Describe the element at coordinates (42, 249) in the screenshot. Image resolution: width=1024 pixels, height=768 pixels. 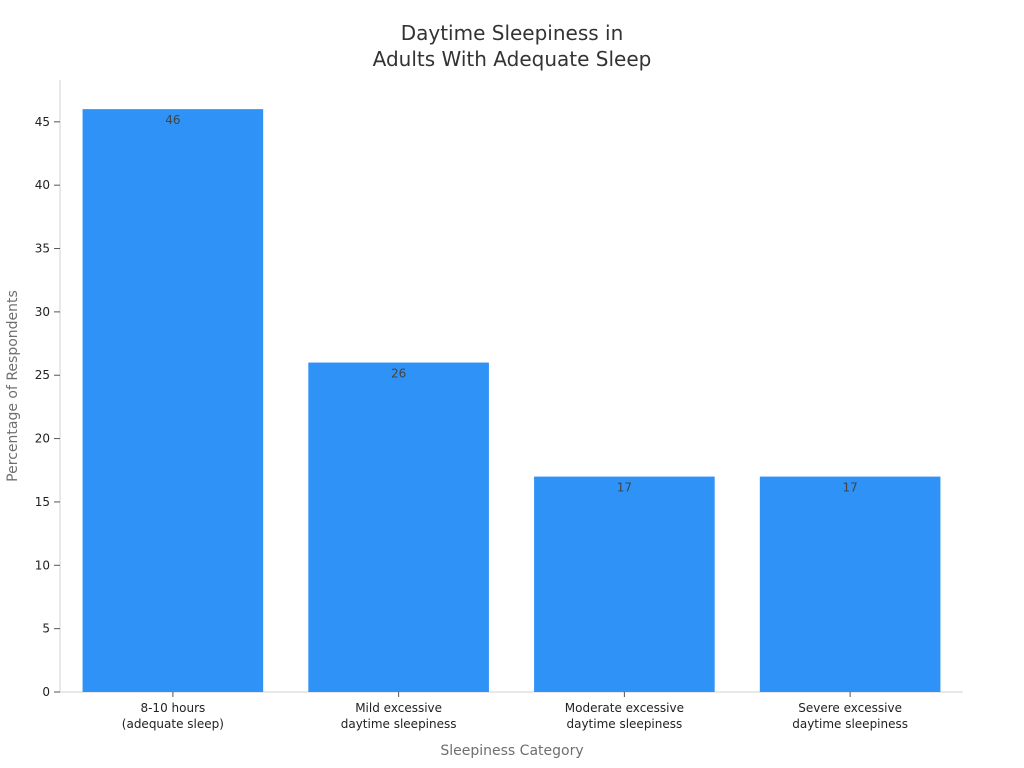
I see `y-tick-label: 35` at that location.